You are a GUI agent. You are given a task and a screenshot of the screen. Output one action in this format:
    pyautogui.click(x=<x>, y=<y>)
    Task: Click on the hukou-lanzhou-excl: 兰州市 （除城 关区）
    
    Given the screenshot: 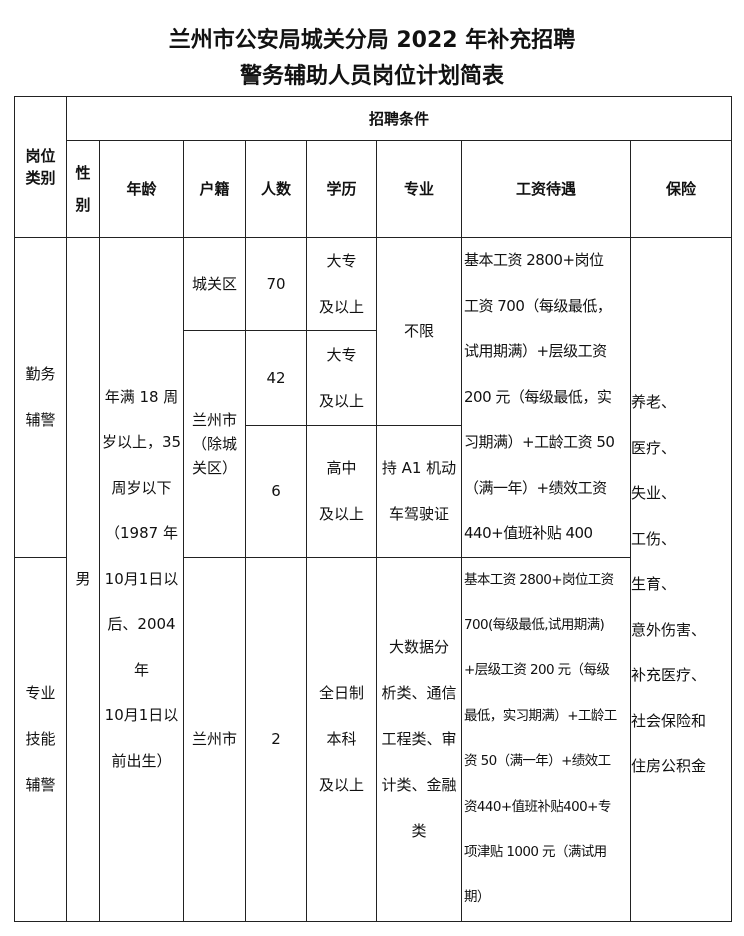 What is the action you would take?
    pyautogui.click(x=214, y=444)
    